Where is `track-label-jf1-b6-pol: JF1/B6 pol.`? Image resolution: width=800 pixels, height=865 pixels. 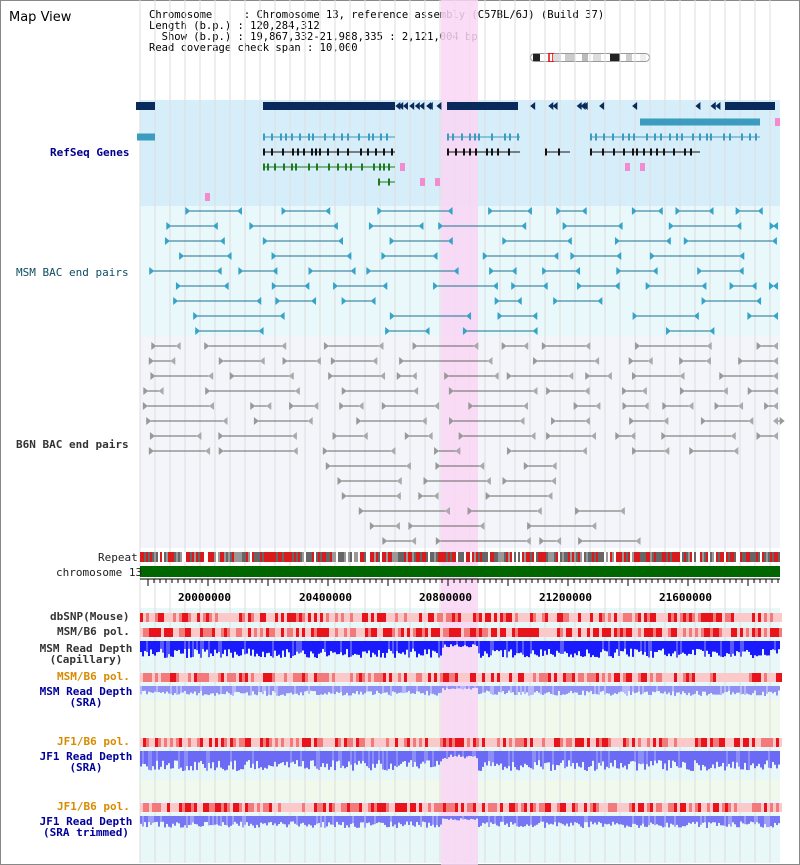 track-label-jf1-b6-pol: JF1/B6 pol. is located at coordinates (93, 741).